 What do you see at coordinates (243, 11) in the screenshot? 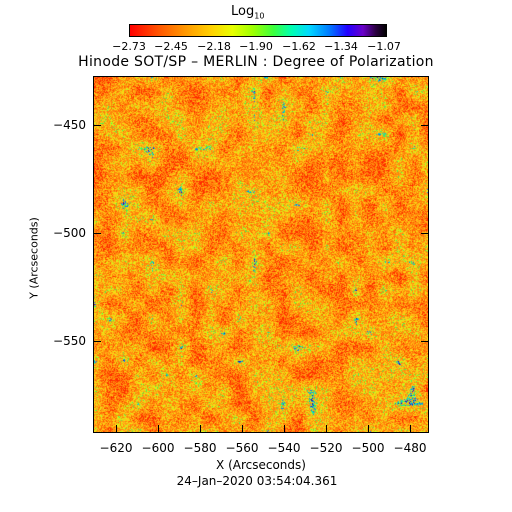
I see `colorbar-label-main: Log` at bounding box center [243, 11].